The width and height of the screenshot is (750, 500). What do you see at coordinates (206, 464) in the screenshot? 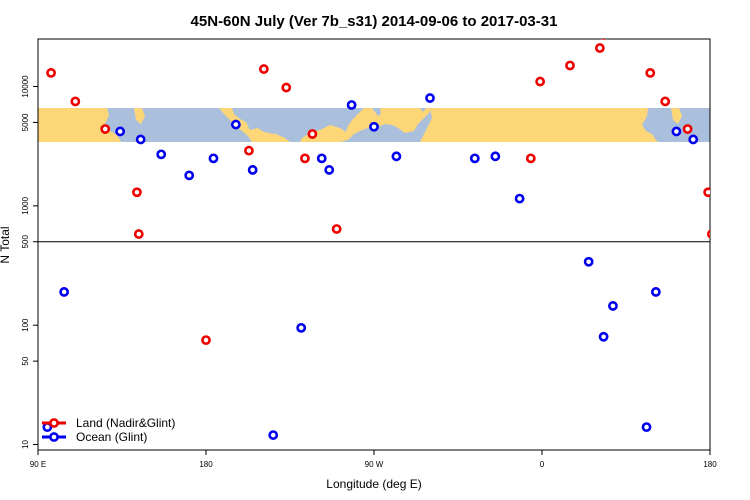
I see `x-tick-label-1: 180` at bounding box center [206, 464].